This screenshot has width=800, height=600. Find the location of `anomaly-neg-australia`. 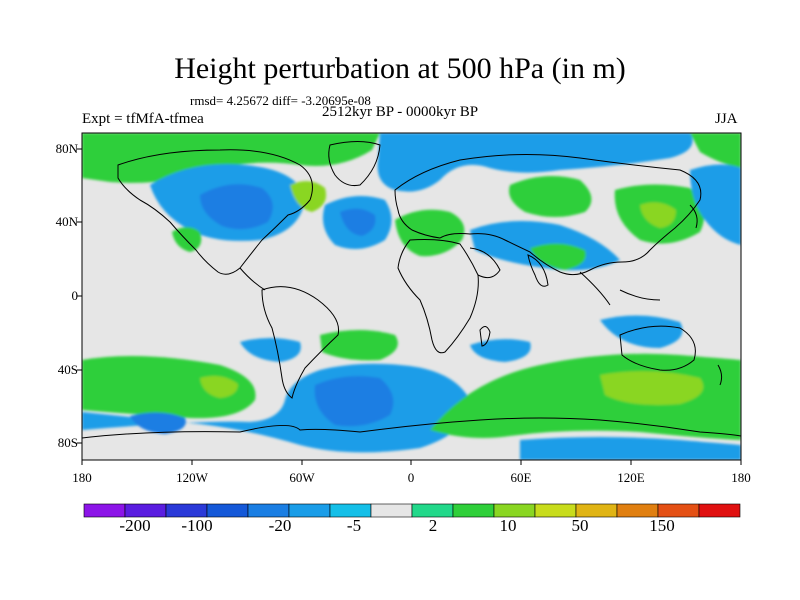

anomaly-neg-australia is located at coordinates (641, 331).